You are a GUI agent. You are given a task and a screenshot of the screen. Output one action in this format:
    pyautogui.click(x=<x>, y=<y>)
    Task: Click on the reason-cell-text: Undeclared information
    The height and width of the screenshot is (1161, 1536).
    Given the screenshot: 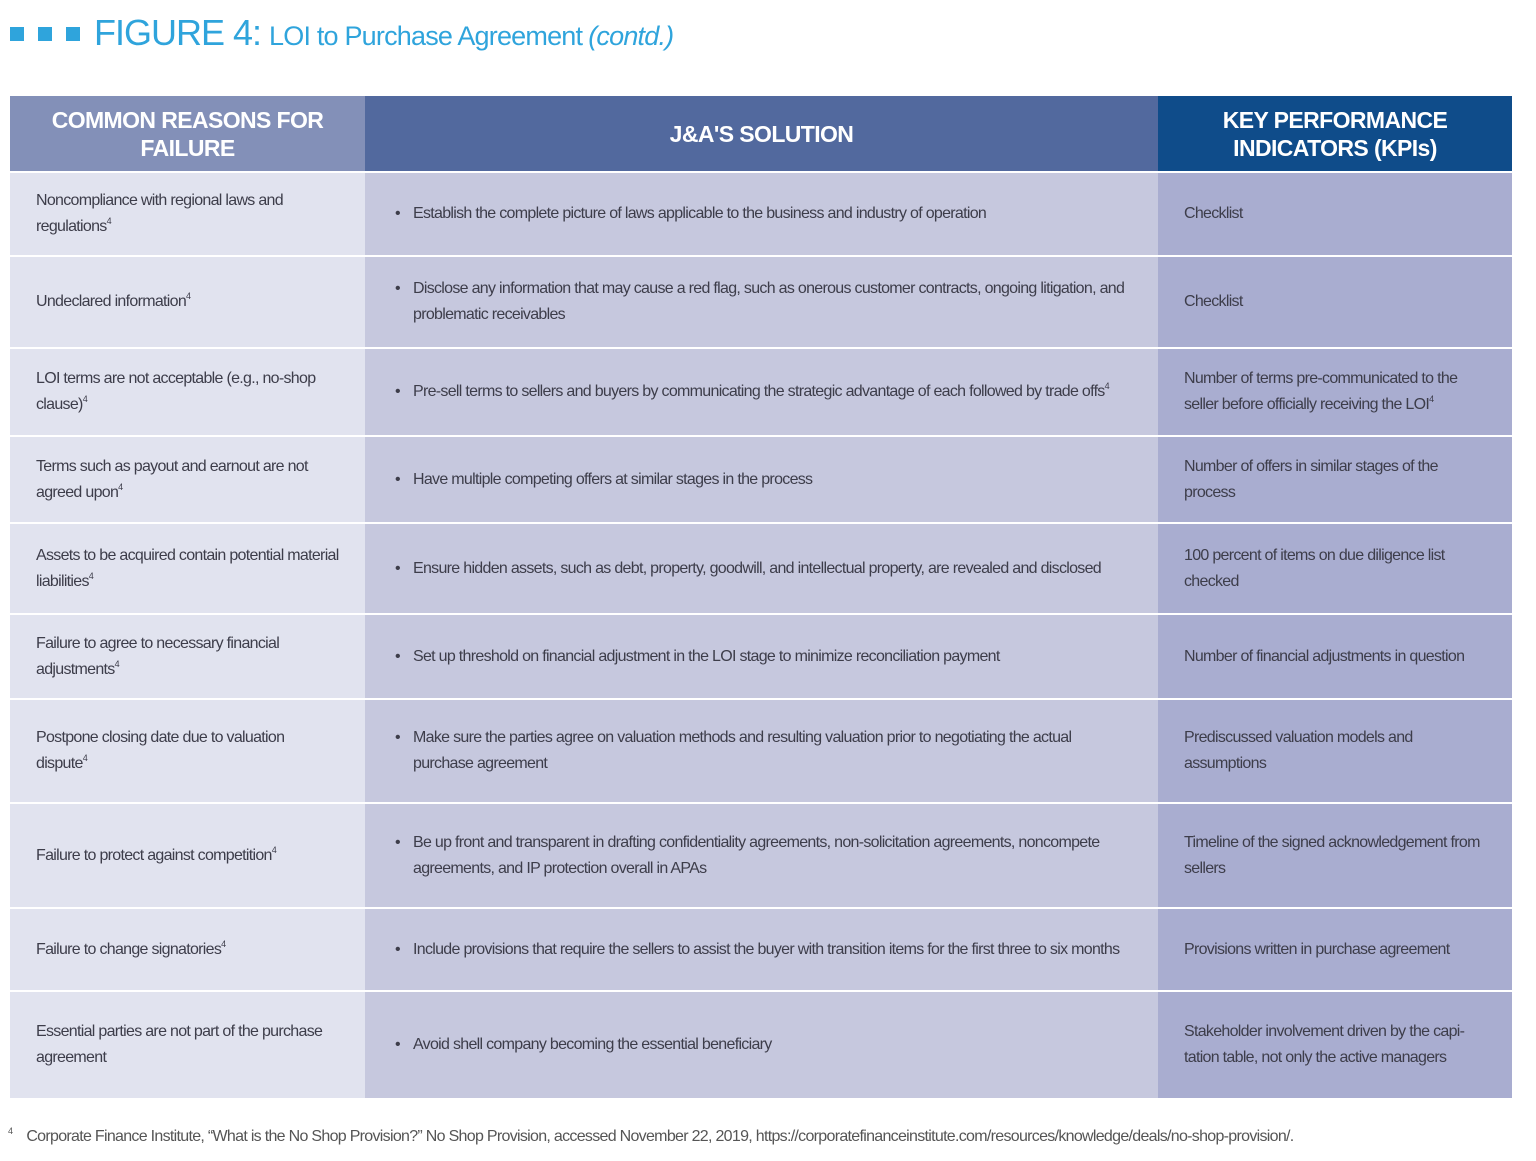 What is the action you would take?
    pyautogui.click(x=111, y=301)
    